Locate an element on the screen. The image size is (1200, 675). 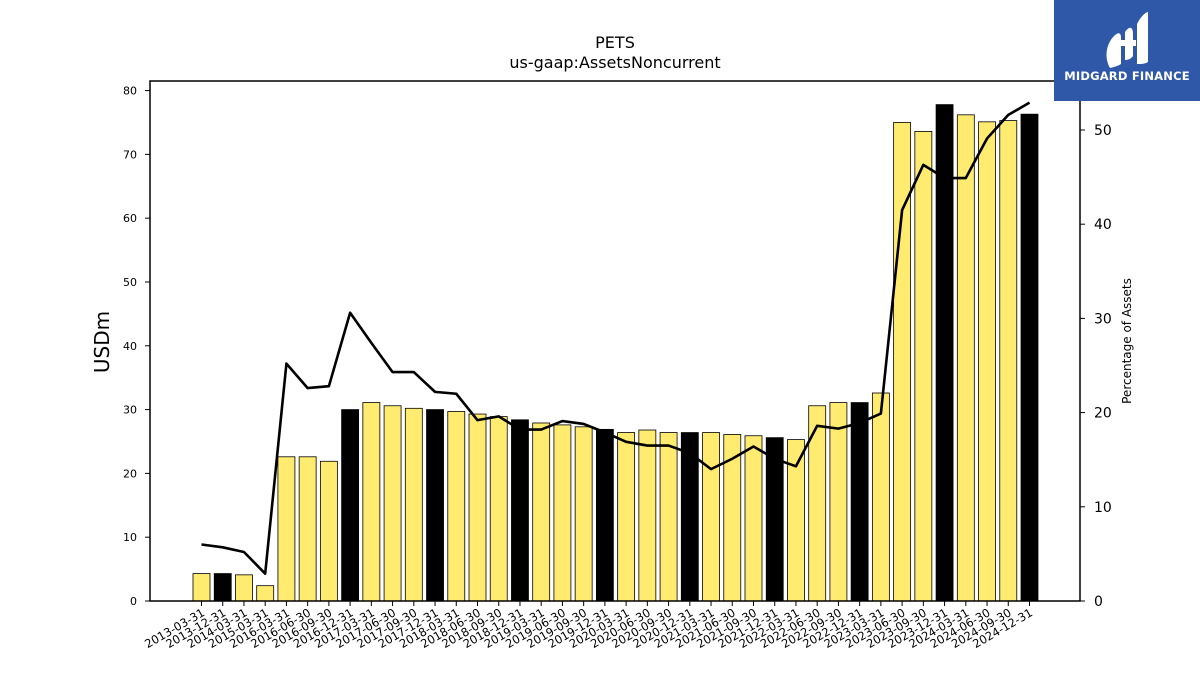
y2-tick-label: 50 is located at coordinates (1103, 131).